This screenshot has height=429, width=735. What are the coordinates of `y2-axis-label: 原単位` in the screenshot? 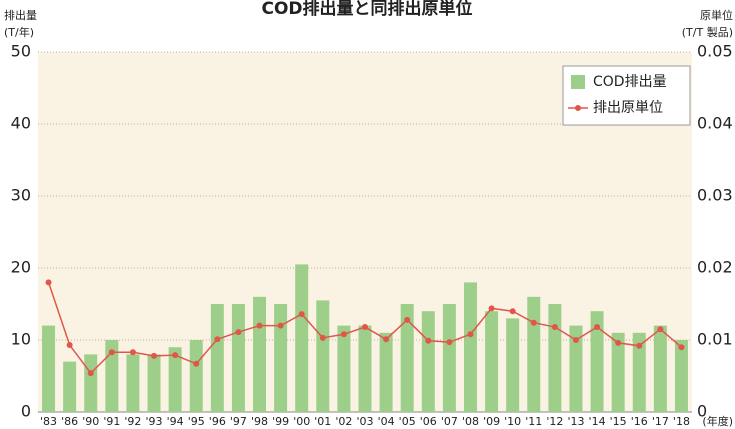 It's located at (716, 15).